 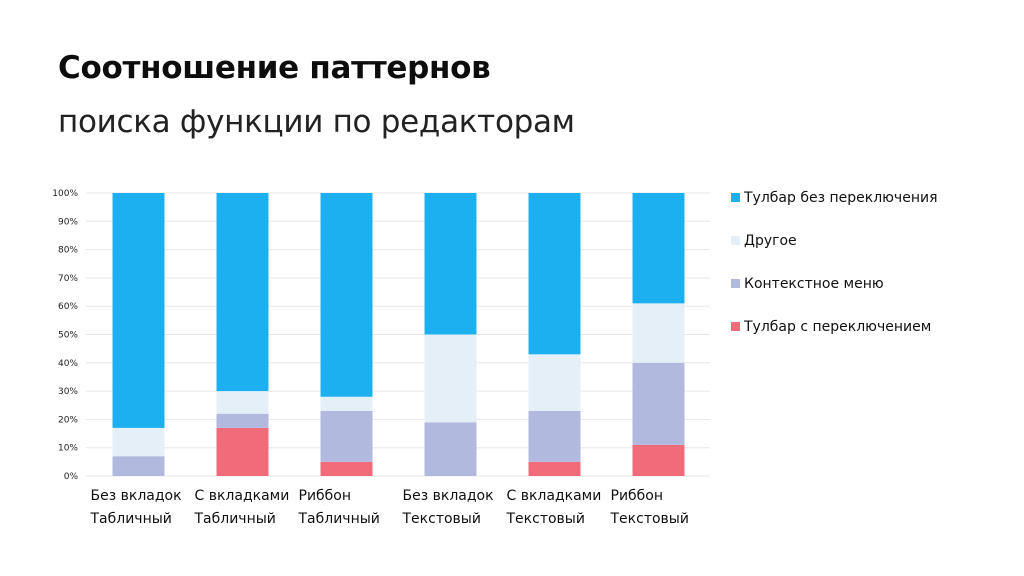 What do you see at coordinates (274, 68) in the screenshot?
I see `chart-title: Соотношение паттернов` at bounding box center [274, 68].